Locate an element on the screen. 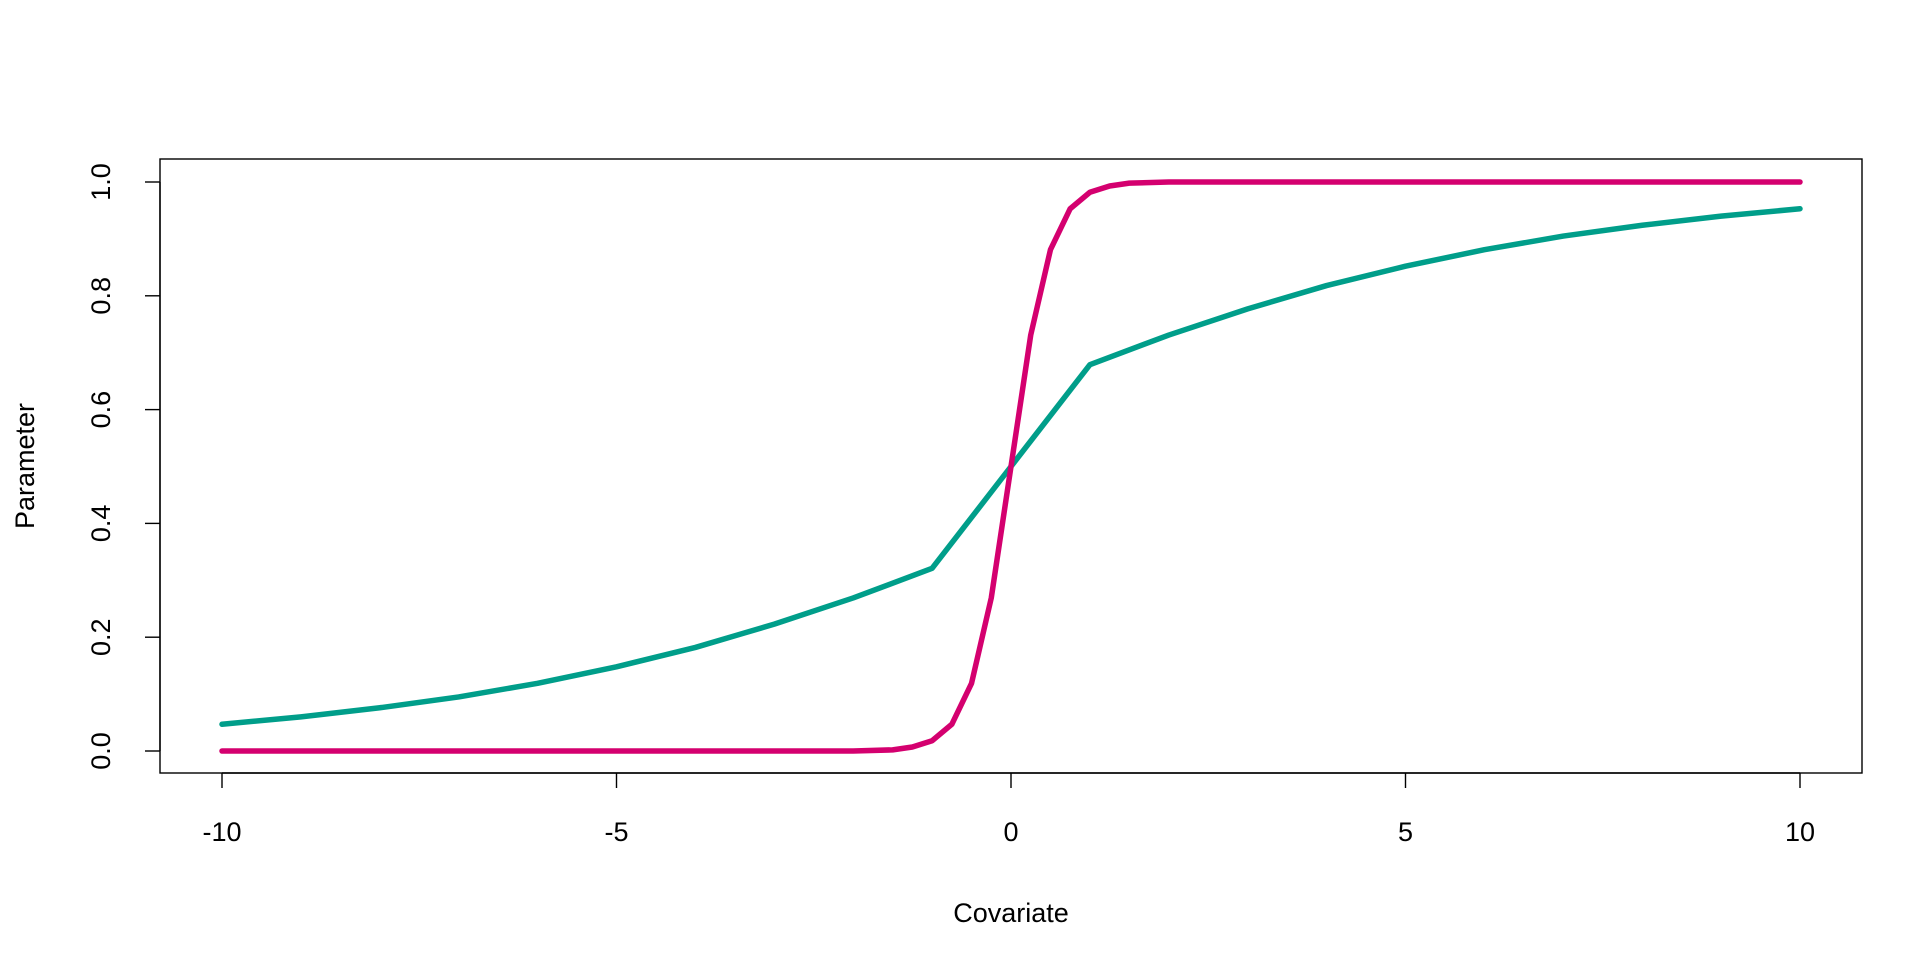  x-axis: -10 -5 0 5 10 is located at coordinates (1008, 809).